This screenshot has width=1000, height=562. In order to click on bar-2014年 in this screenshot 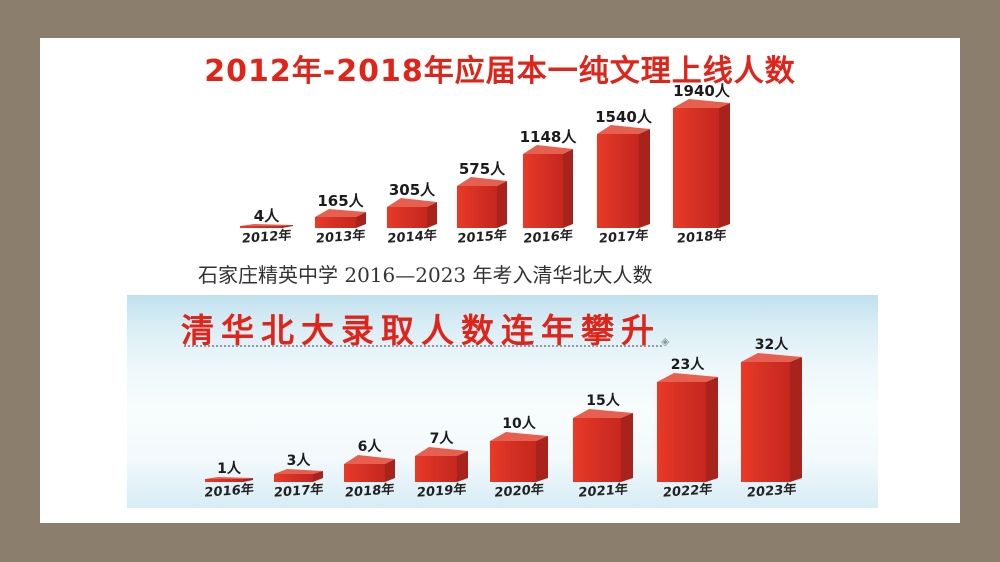, I will do `click(412, 213)`.